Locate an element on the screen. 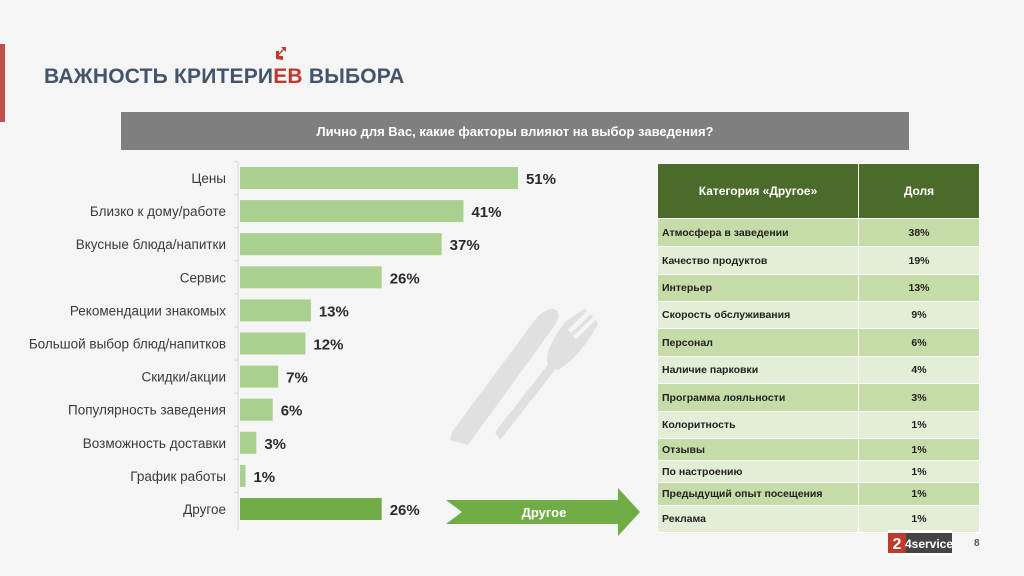 The width and height of the screenshot is (1024, 576). table-cell-category: Отзывы is located at coordinates (758, 449).